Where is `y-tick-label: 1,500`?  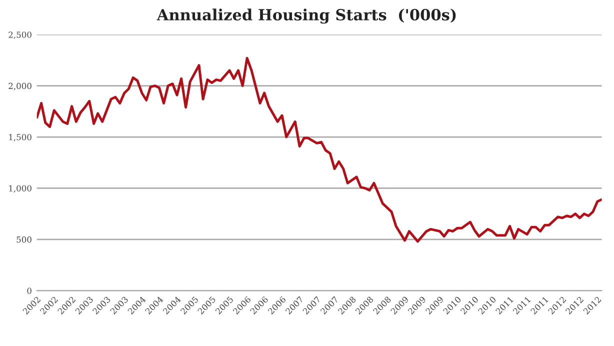 y-tick-label: 1,500 is located at coordinates (20, 138).